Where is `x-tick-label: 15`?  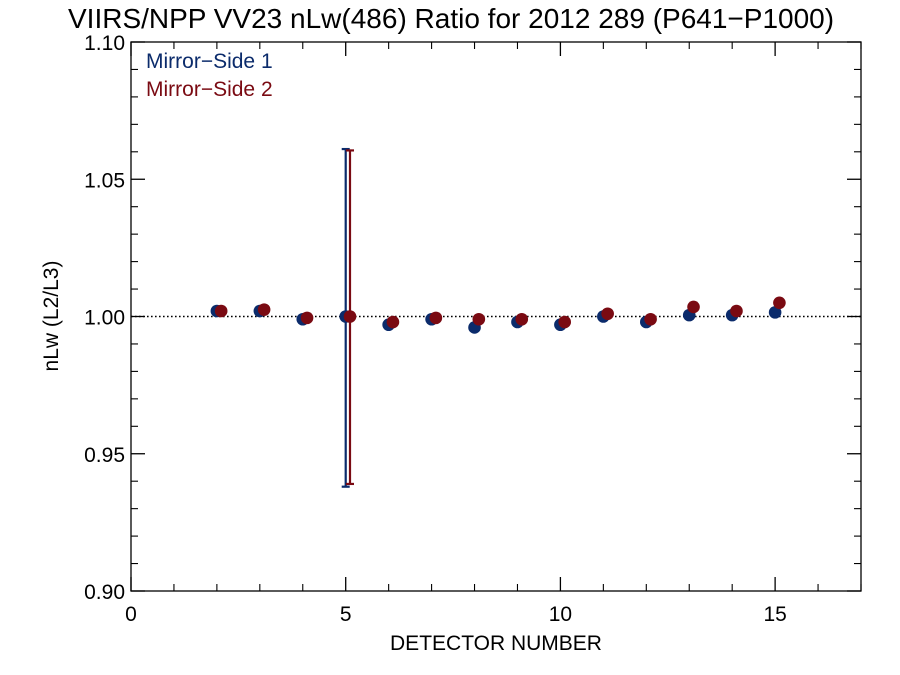
x-tick-label: 15 is located at coordinates (774, 614).